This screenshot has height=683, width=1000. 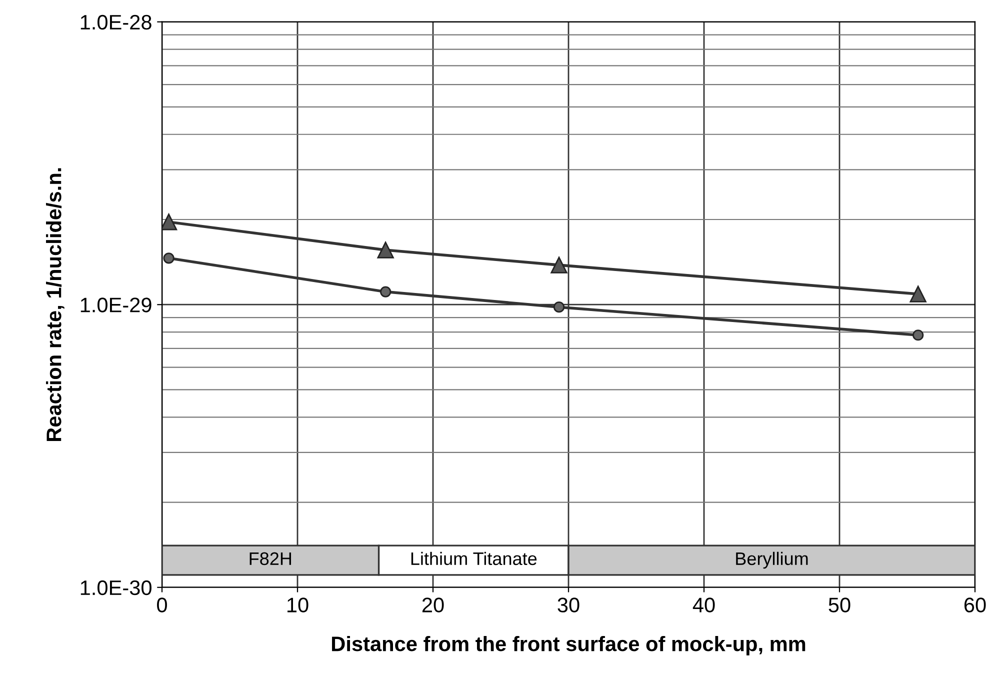 I want to click on band-label: Beryllium, so click(x=772, y=560).